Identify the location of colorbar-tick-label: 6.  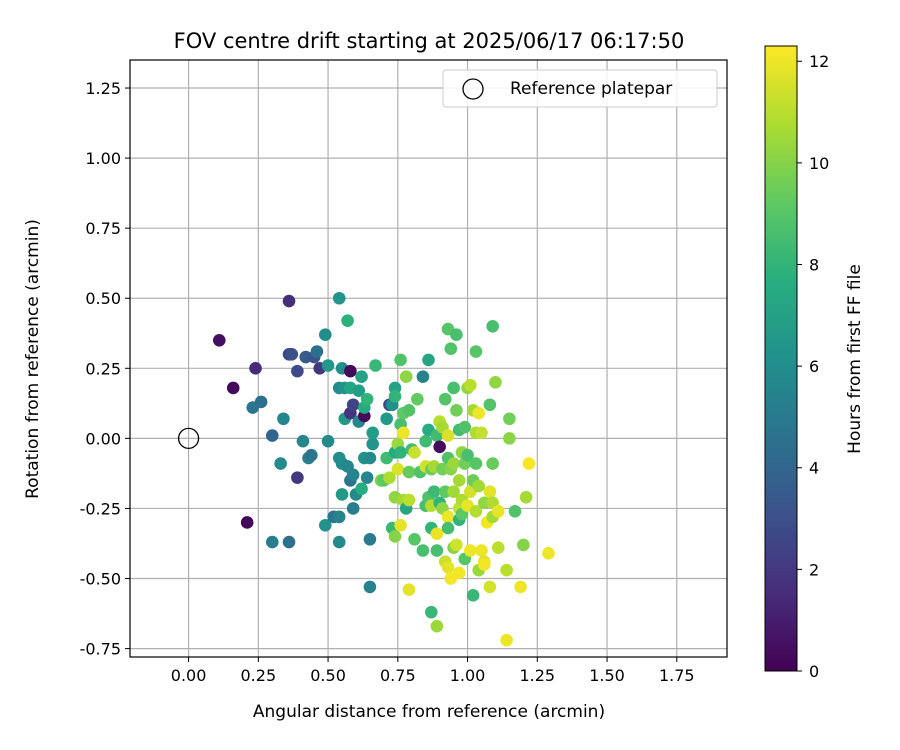
(814, 366).